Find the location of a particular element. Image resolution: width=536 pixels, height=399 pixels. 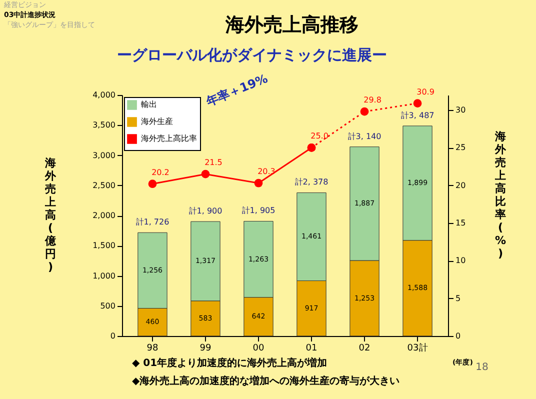

text: ◆ 01年度より加速度的に海外売上高が増加 is located at coordinates (230, 363).